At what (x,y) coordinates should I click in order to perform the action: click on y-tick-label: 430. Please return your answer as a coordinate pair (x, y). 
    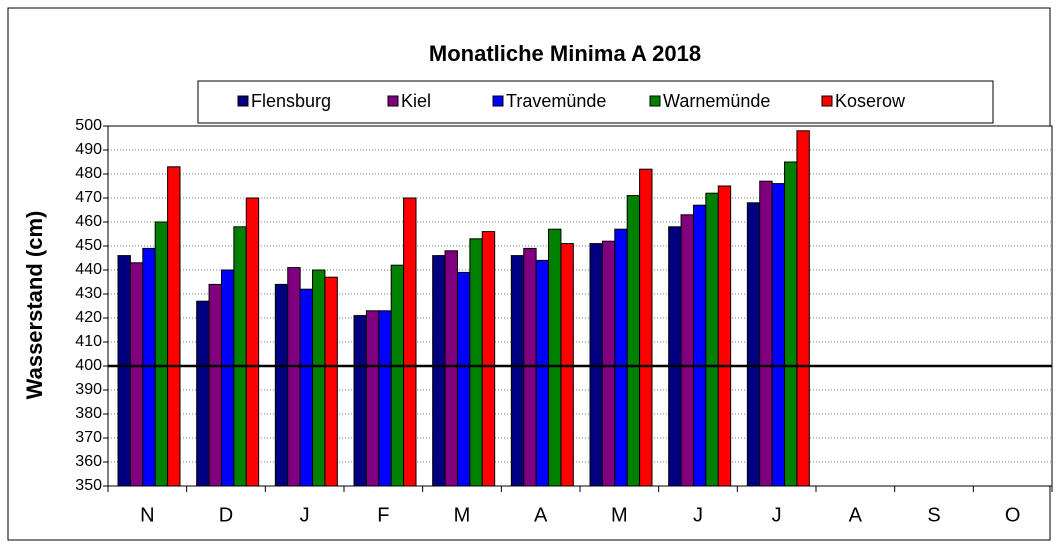
    Looking at the image, I should click on (88, 293).